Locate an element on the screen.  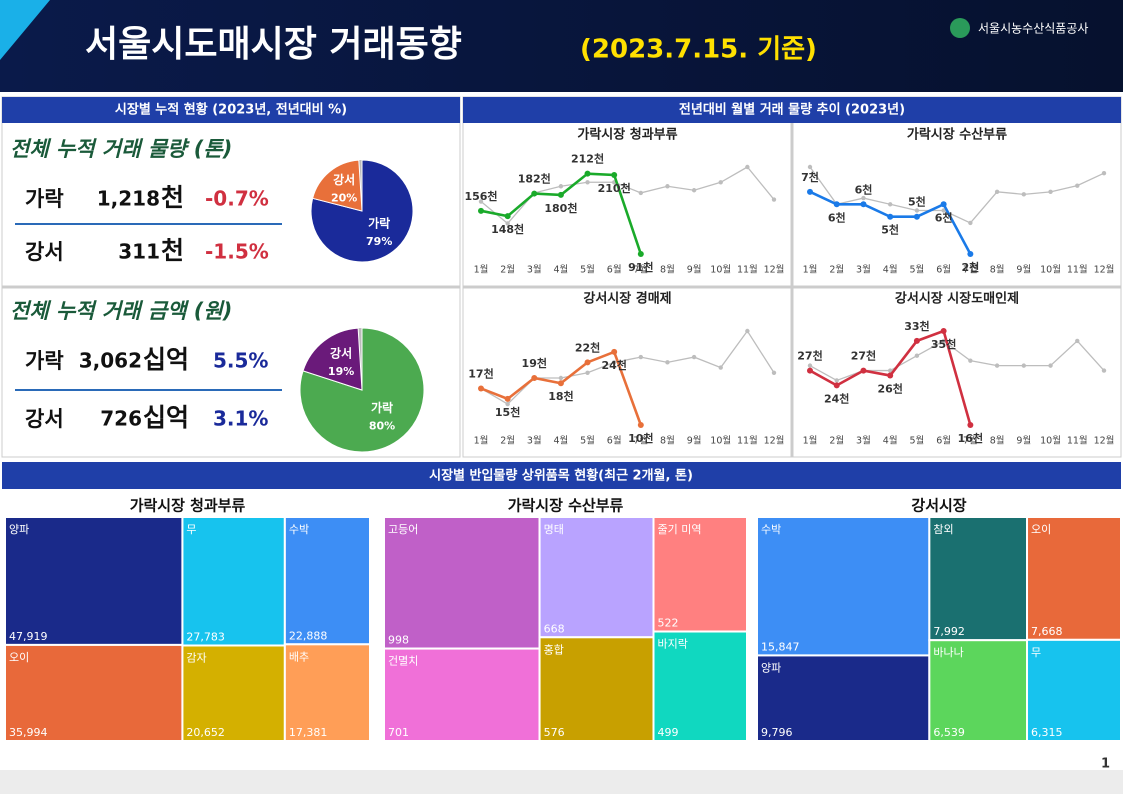
tile-label: 바나나 is located at coordinates (948, 652).